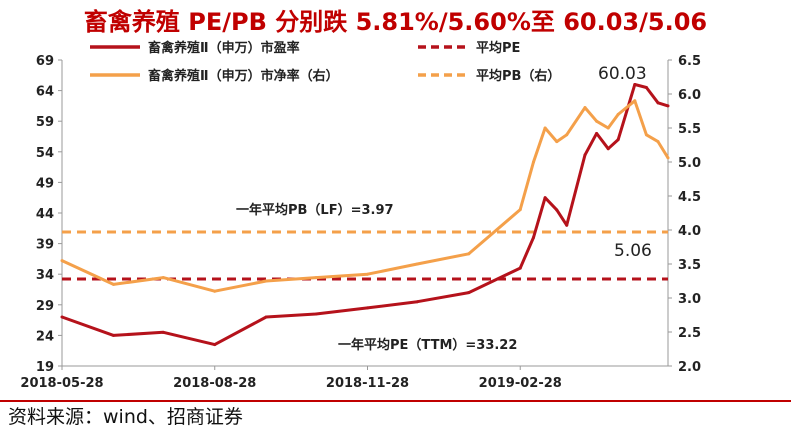  Describe the element at coordinates (45, 367) in the screenshot. I see `left-tick-label: 19` at that location.